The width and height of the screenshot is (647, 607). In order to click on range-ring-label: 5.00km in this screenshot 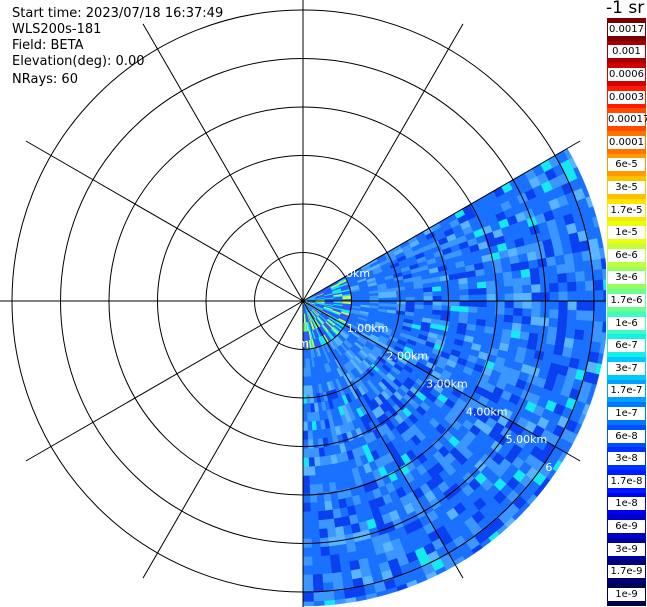, I will do `click(527, 439)`.